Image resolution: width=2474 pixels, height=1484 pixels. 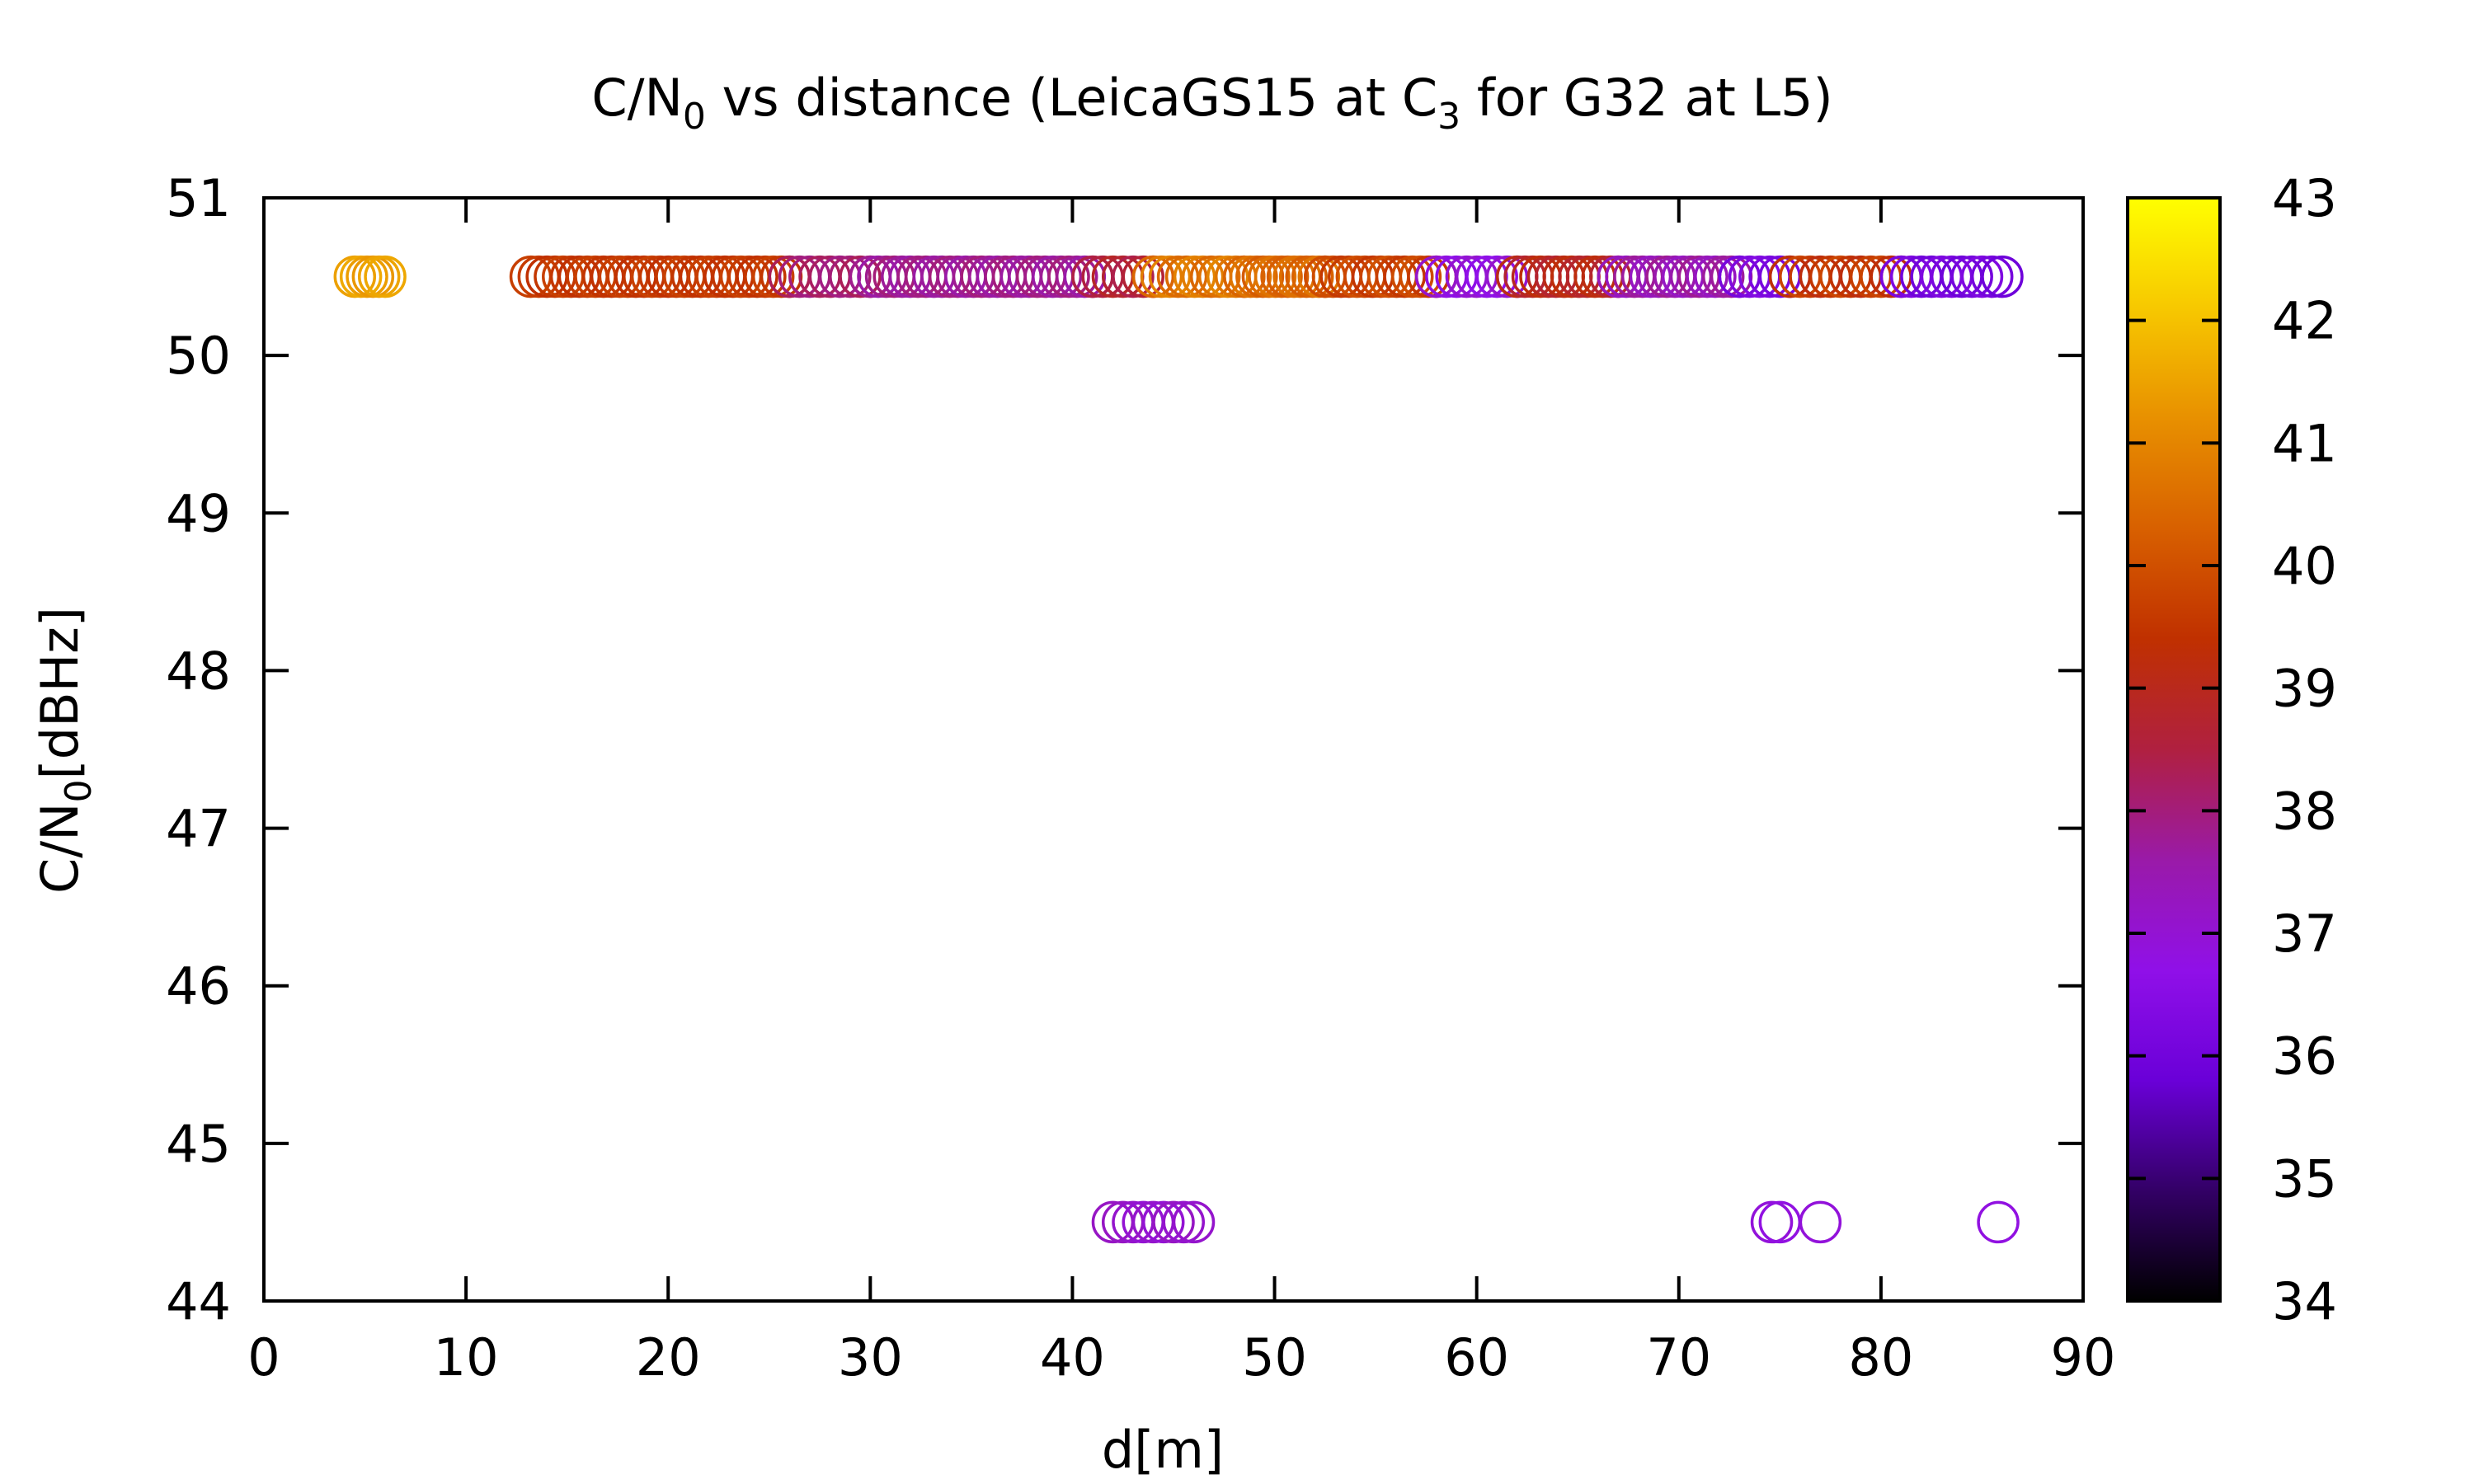 I want to click on x-tick-label: 20, so click(x=668, y=1357).